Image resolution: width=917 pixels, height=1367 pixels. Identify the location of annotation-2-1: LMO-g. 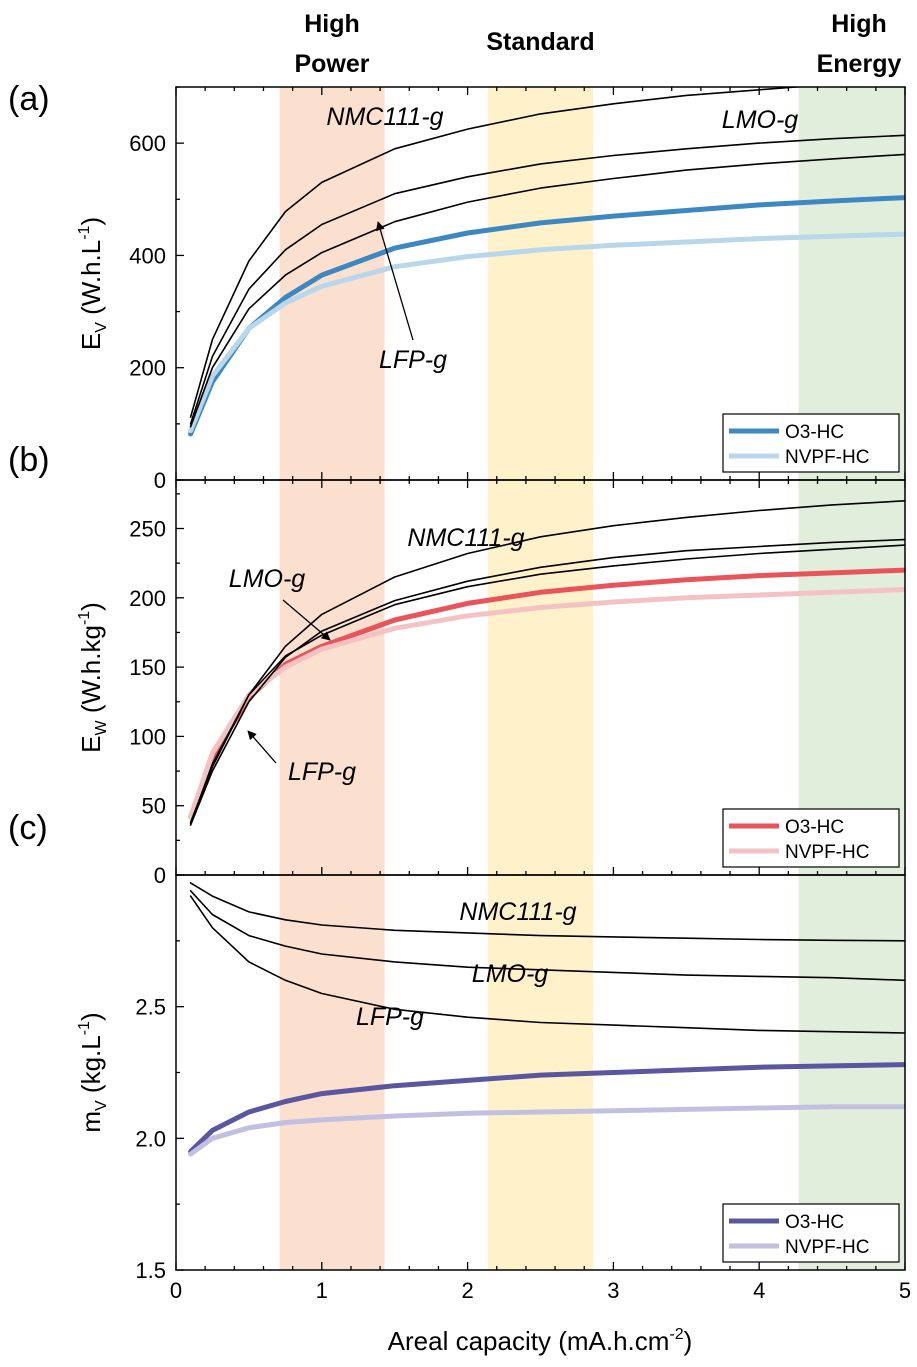
(510, 974).